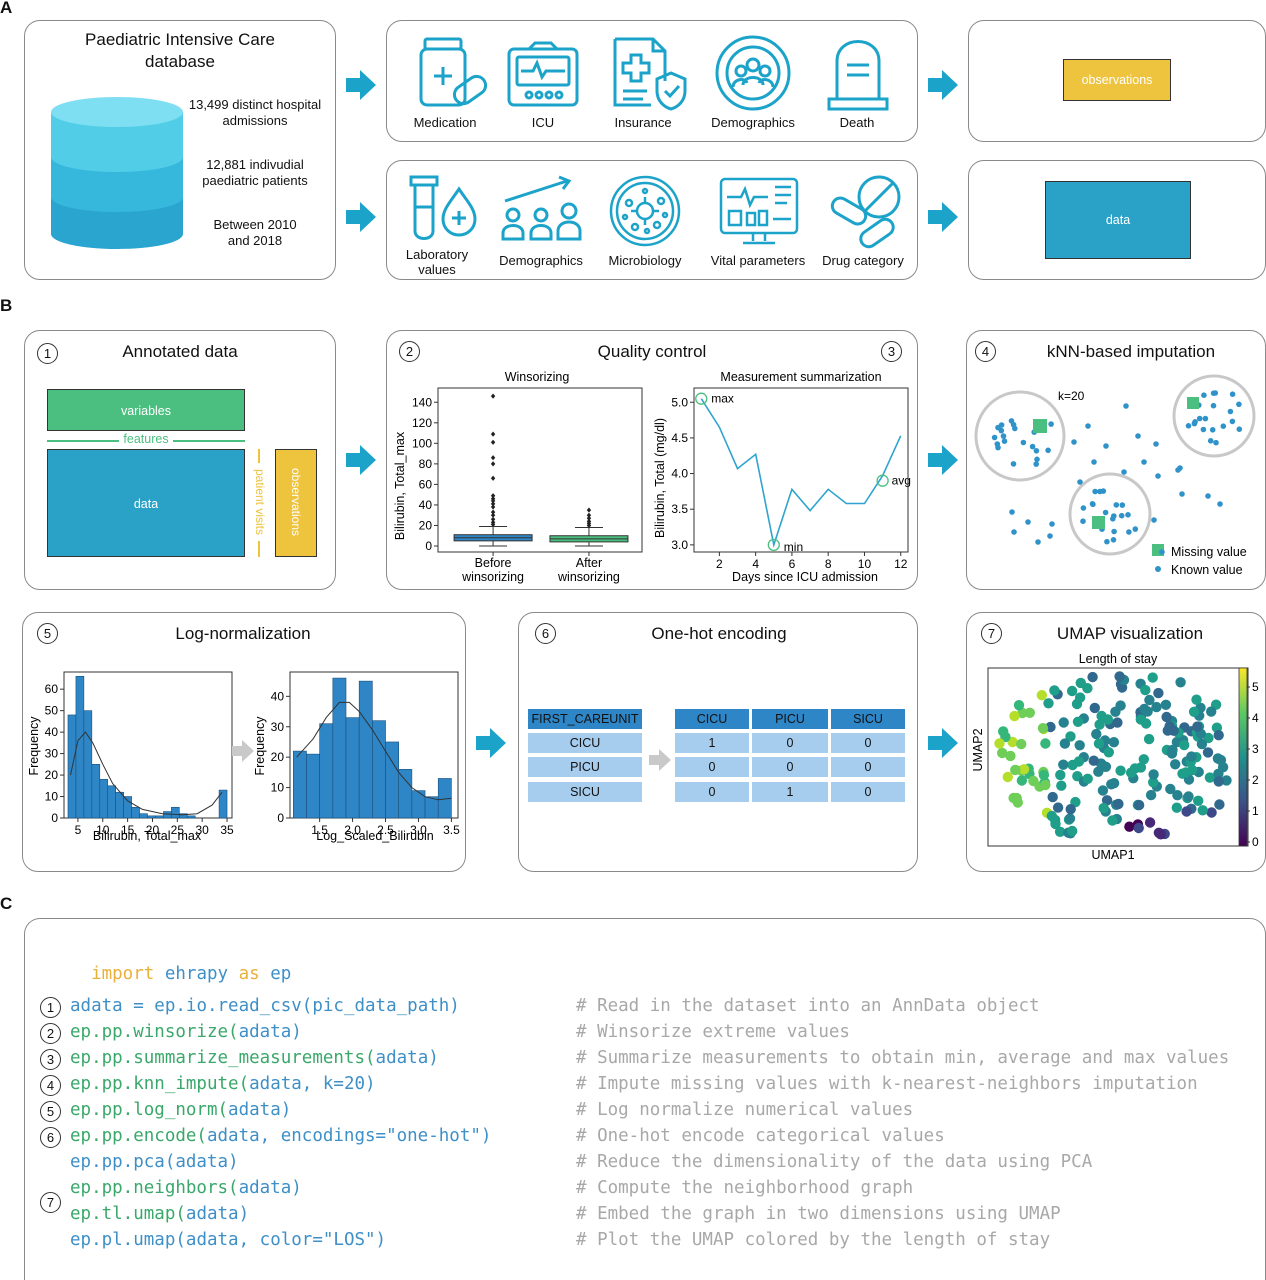 This screenshot has height=1280, width=1266. What do you see at coordinates (128, 1240) in the screenshot?
I see `code-function: ep.pl.umap(` at bounding box center [128, 1240].